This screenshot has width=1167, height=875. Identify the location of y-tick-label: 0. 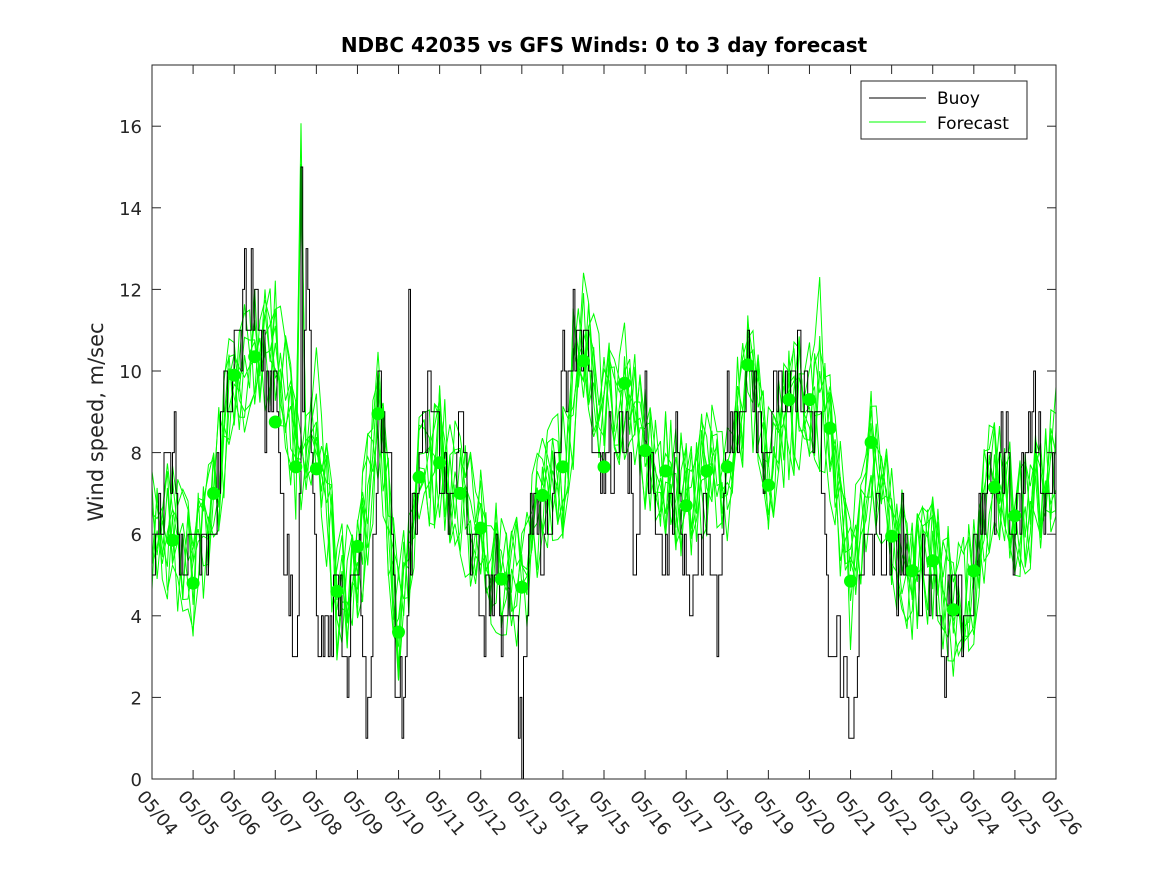
(136, 780).